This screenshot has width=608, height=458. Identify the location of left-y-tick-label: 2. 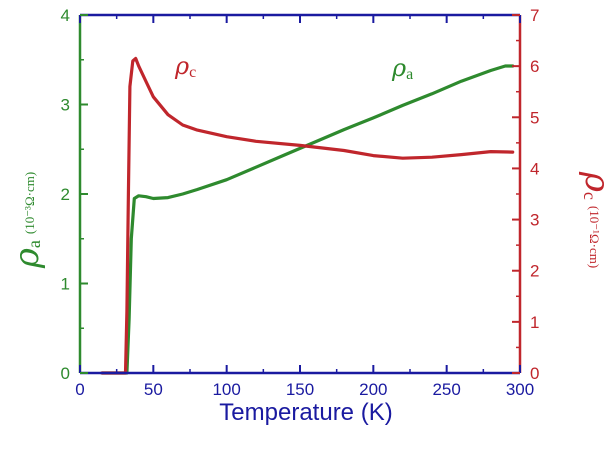
(65, 194).